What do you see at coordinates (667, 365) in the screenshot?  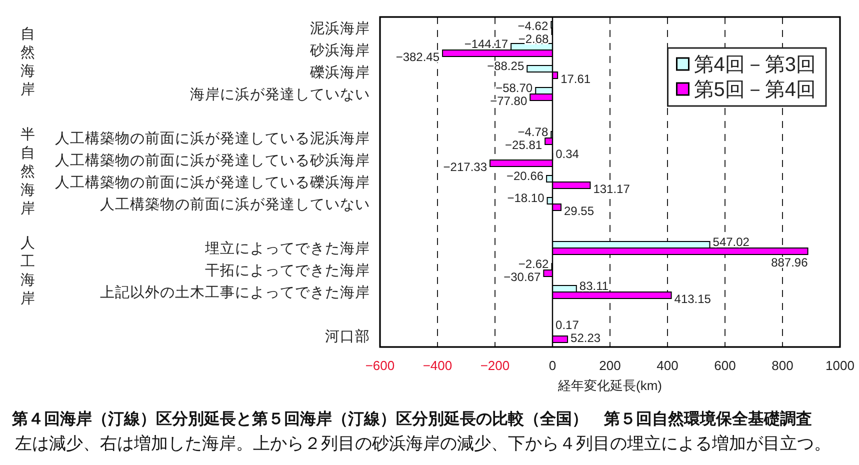 I see `x-tick-label: 400` at bounding box center [667, 365].